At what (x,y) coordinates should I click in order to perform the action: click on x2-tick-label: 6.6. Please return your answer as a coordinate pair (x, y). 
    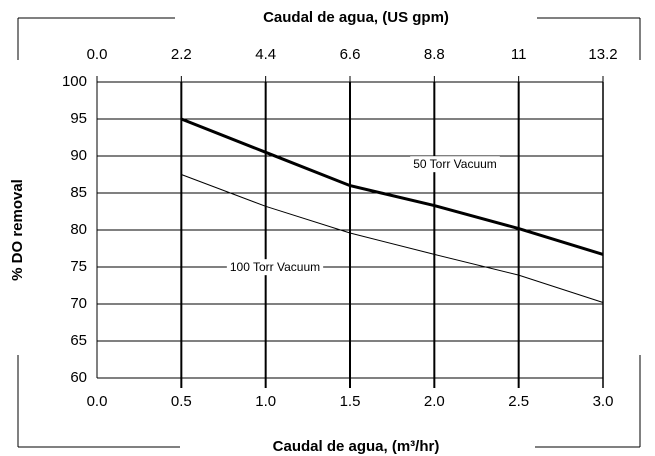
    Looking at the image, I should click on (350, 54).